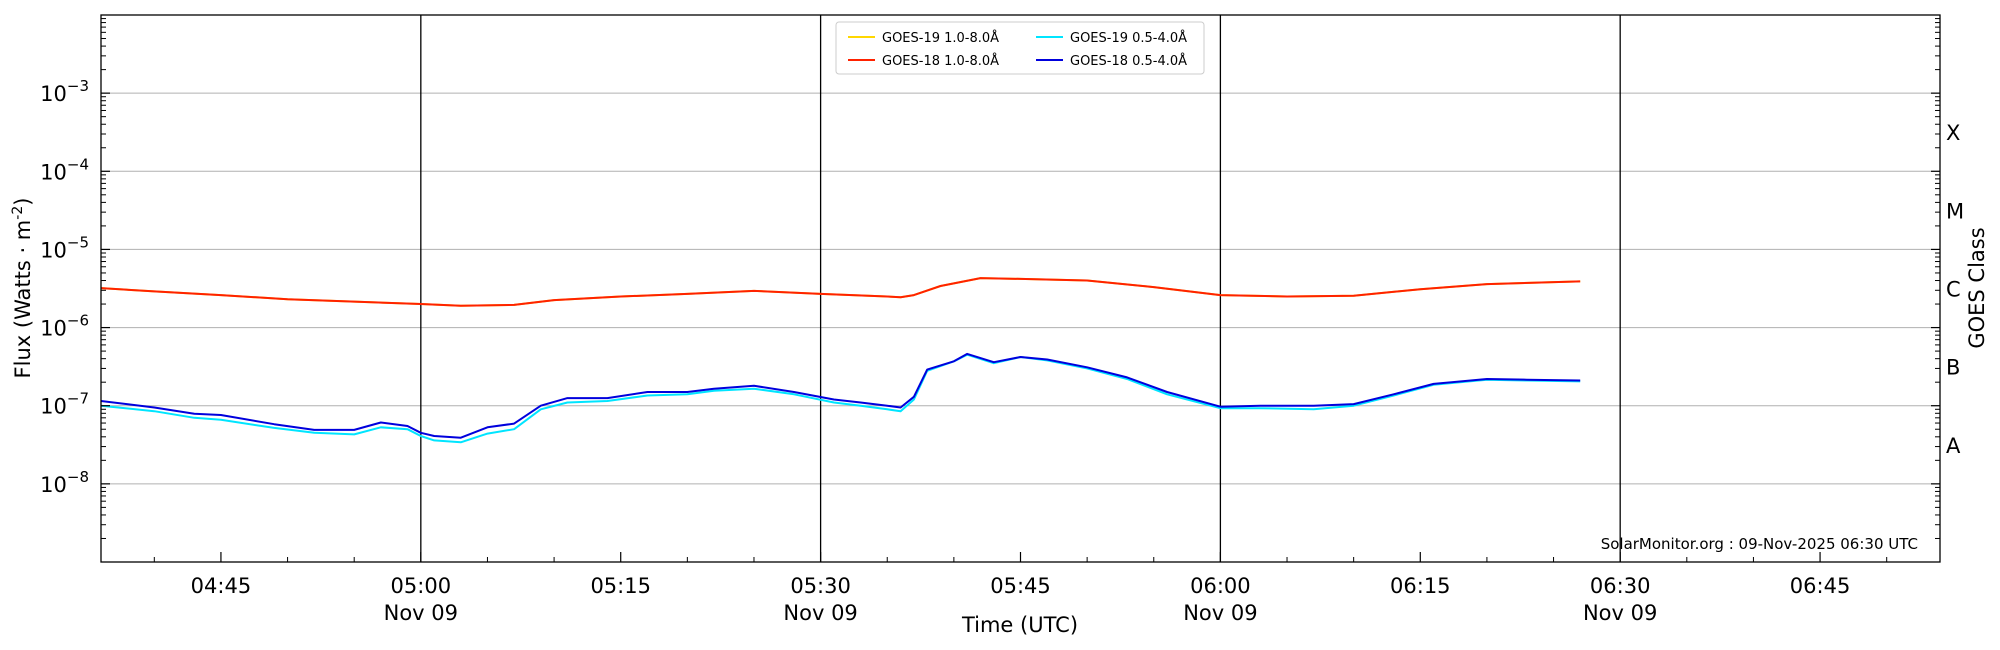  What do you see at coordinates (1953, 446) in the screenshot?
I see `goes-class-label: A` at bounding box center [1953, 446].